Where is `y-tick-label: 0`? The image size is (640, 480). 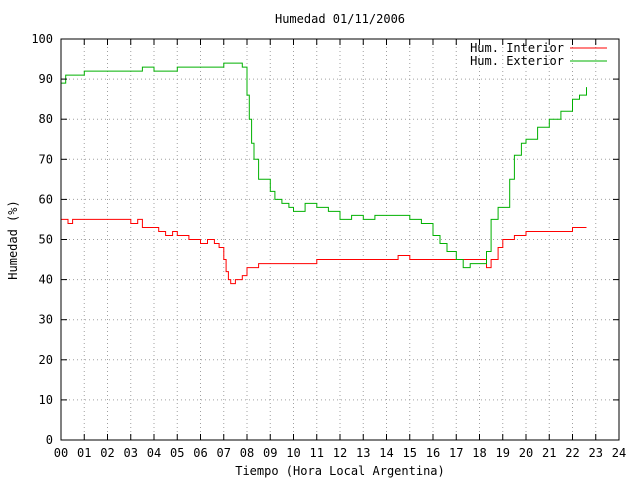 y-tick-label: 0 is located at coordinates (49, 440).